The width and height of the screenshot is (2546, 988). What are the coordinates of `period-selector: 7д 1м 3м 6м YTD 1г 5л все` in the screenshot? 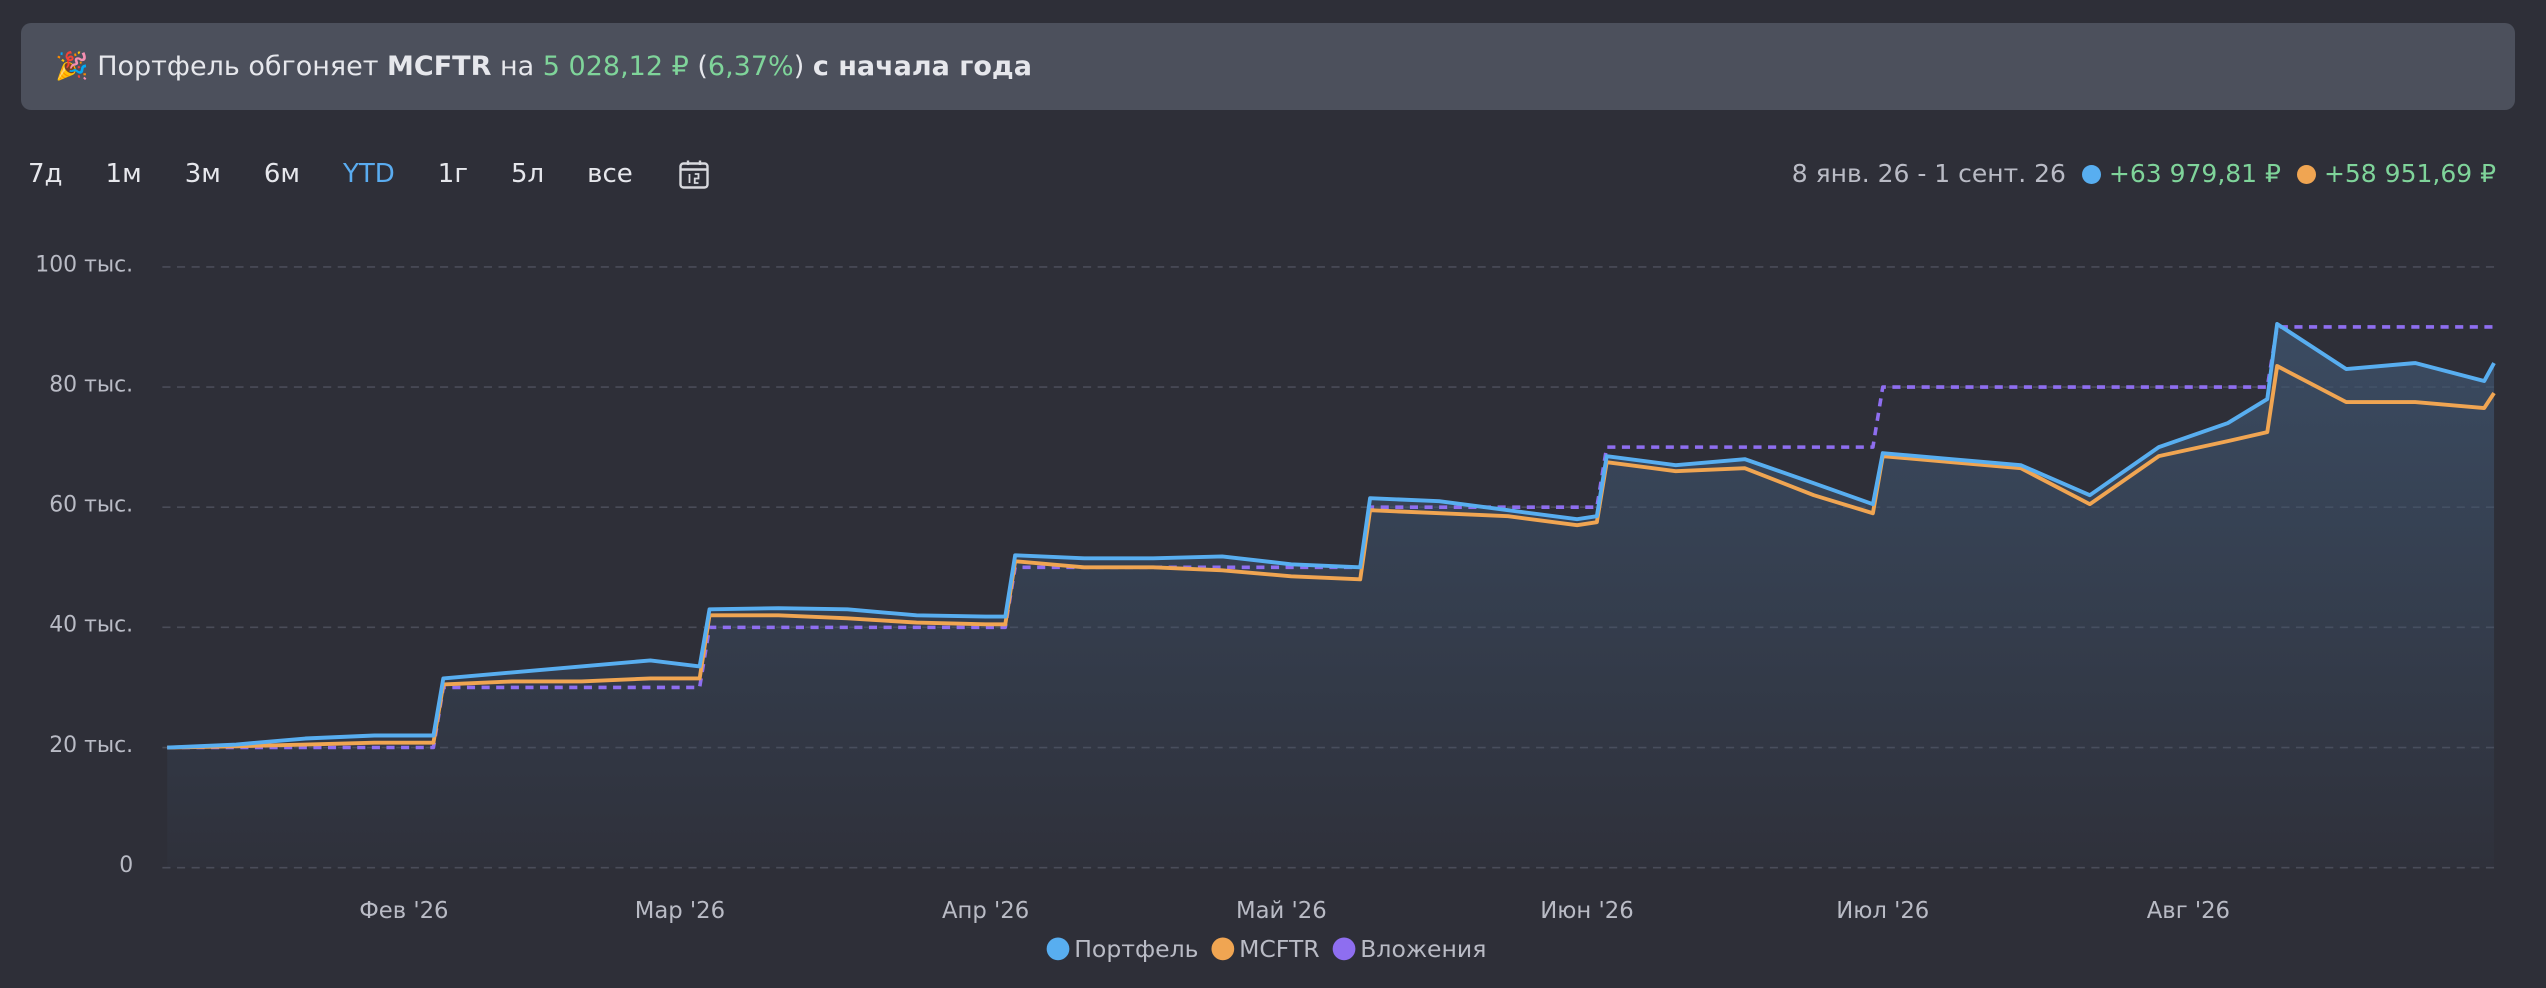 It's located at (370, 174).